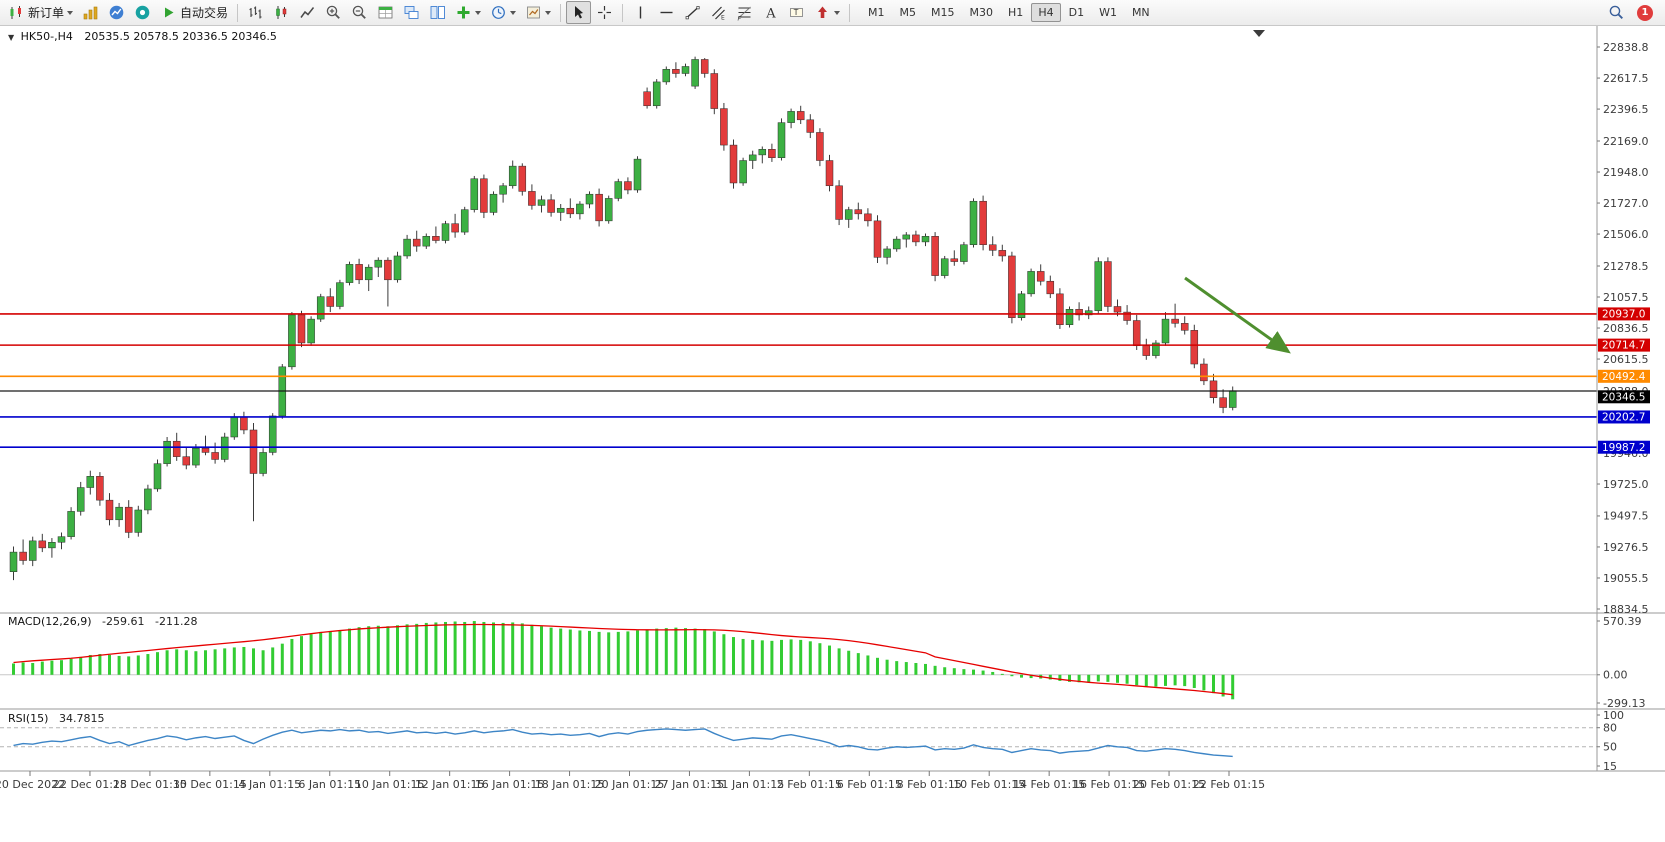 This screenshot has width=1665, height=842. What do you see at coordinates (210, 784) in the screenshot?
I see `svg-text: 30 Dec 01:15` at bounding box center [210, 784].